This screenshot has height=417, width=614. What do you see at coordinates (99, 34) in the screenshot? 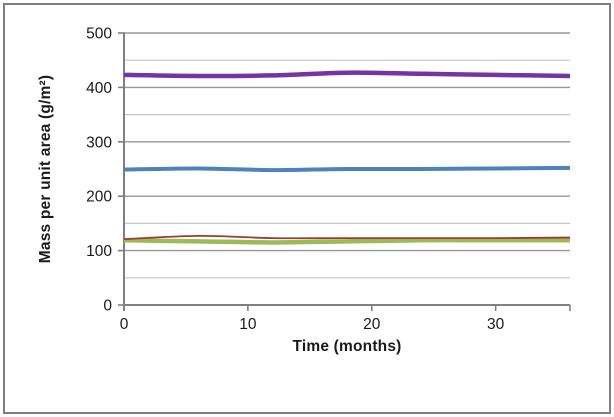
I see `y-tick-label: 500` at bounding box center [99, 34].